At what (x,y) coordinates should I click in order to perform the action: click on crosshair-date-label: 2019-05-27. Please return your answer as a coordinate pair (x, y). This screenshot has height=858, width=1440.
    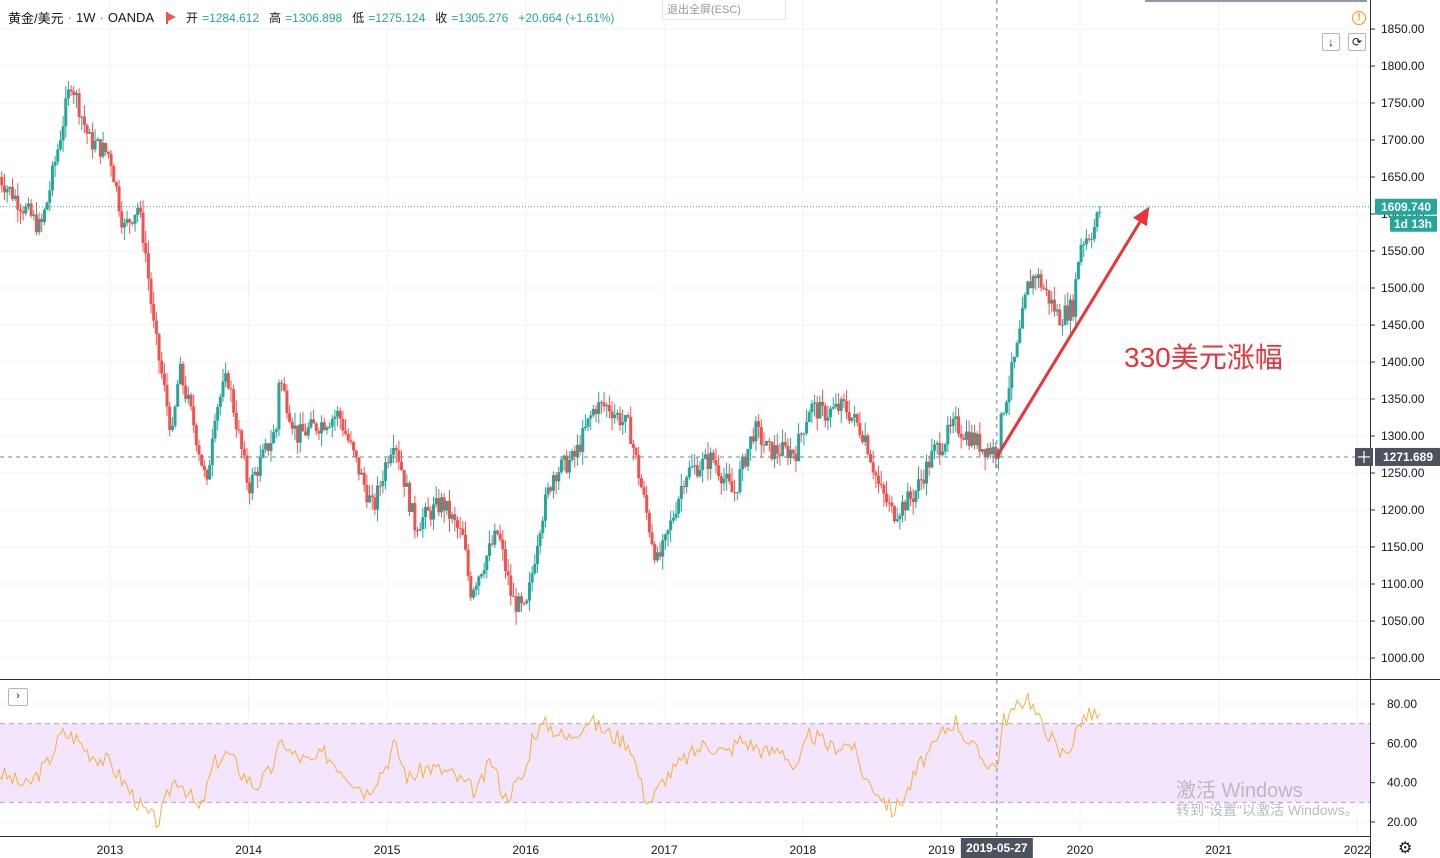
    Looking at the image, I should click on (997, 848).